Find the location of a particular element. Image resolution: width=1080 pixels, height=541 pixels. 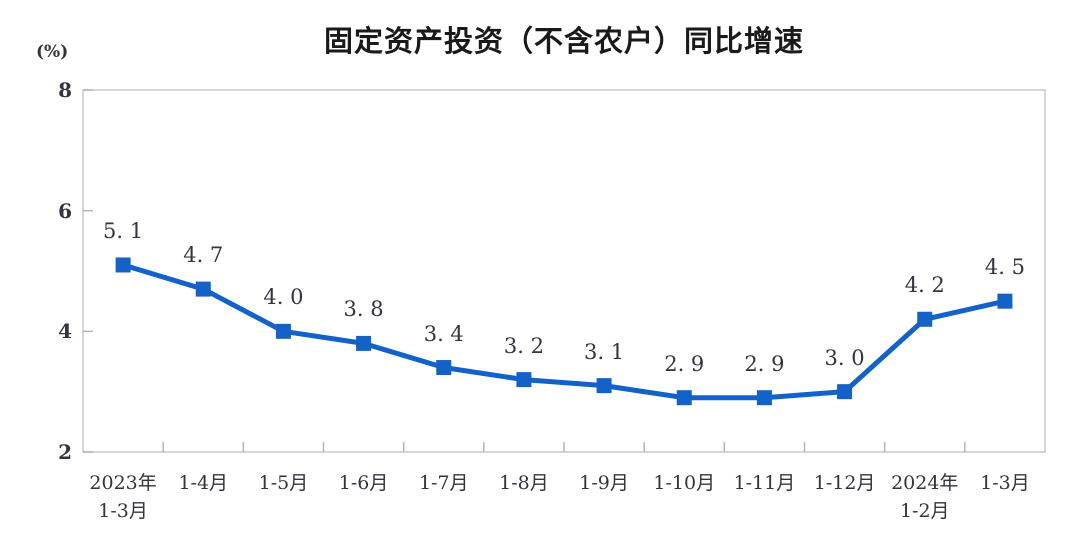

x-axis-tick-label: 1-5月 is located at coordinates (283, 483).